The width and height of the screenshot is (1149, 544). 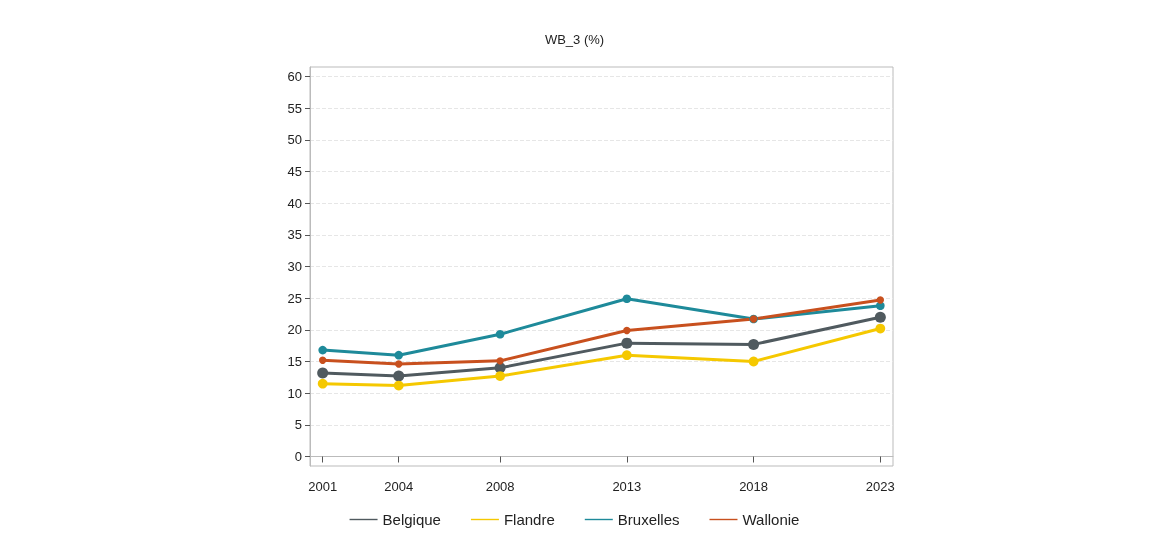 I want to click on chart-title: WB_3 (%), so click(x=574, y=39).